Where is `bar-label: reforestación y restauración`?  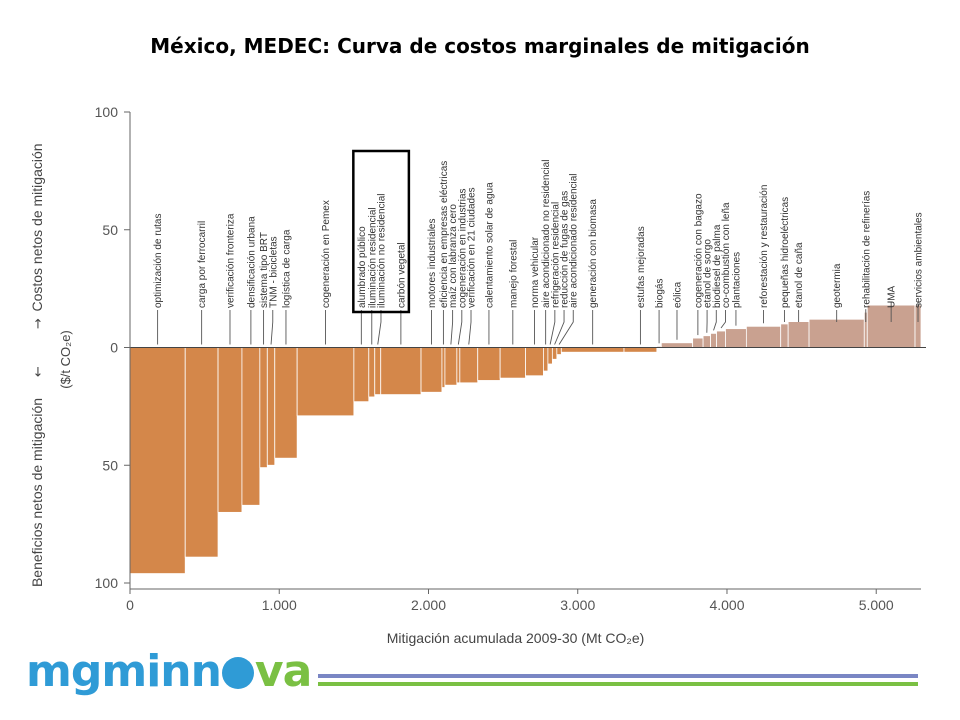
bar-label: reforestación y restauración is located at coordinates (764, 246).